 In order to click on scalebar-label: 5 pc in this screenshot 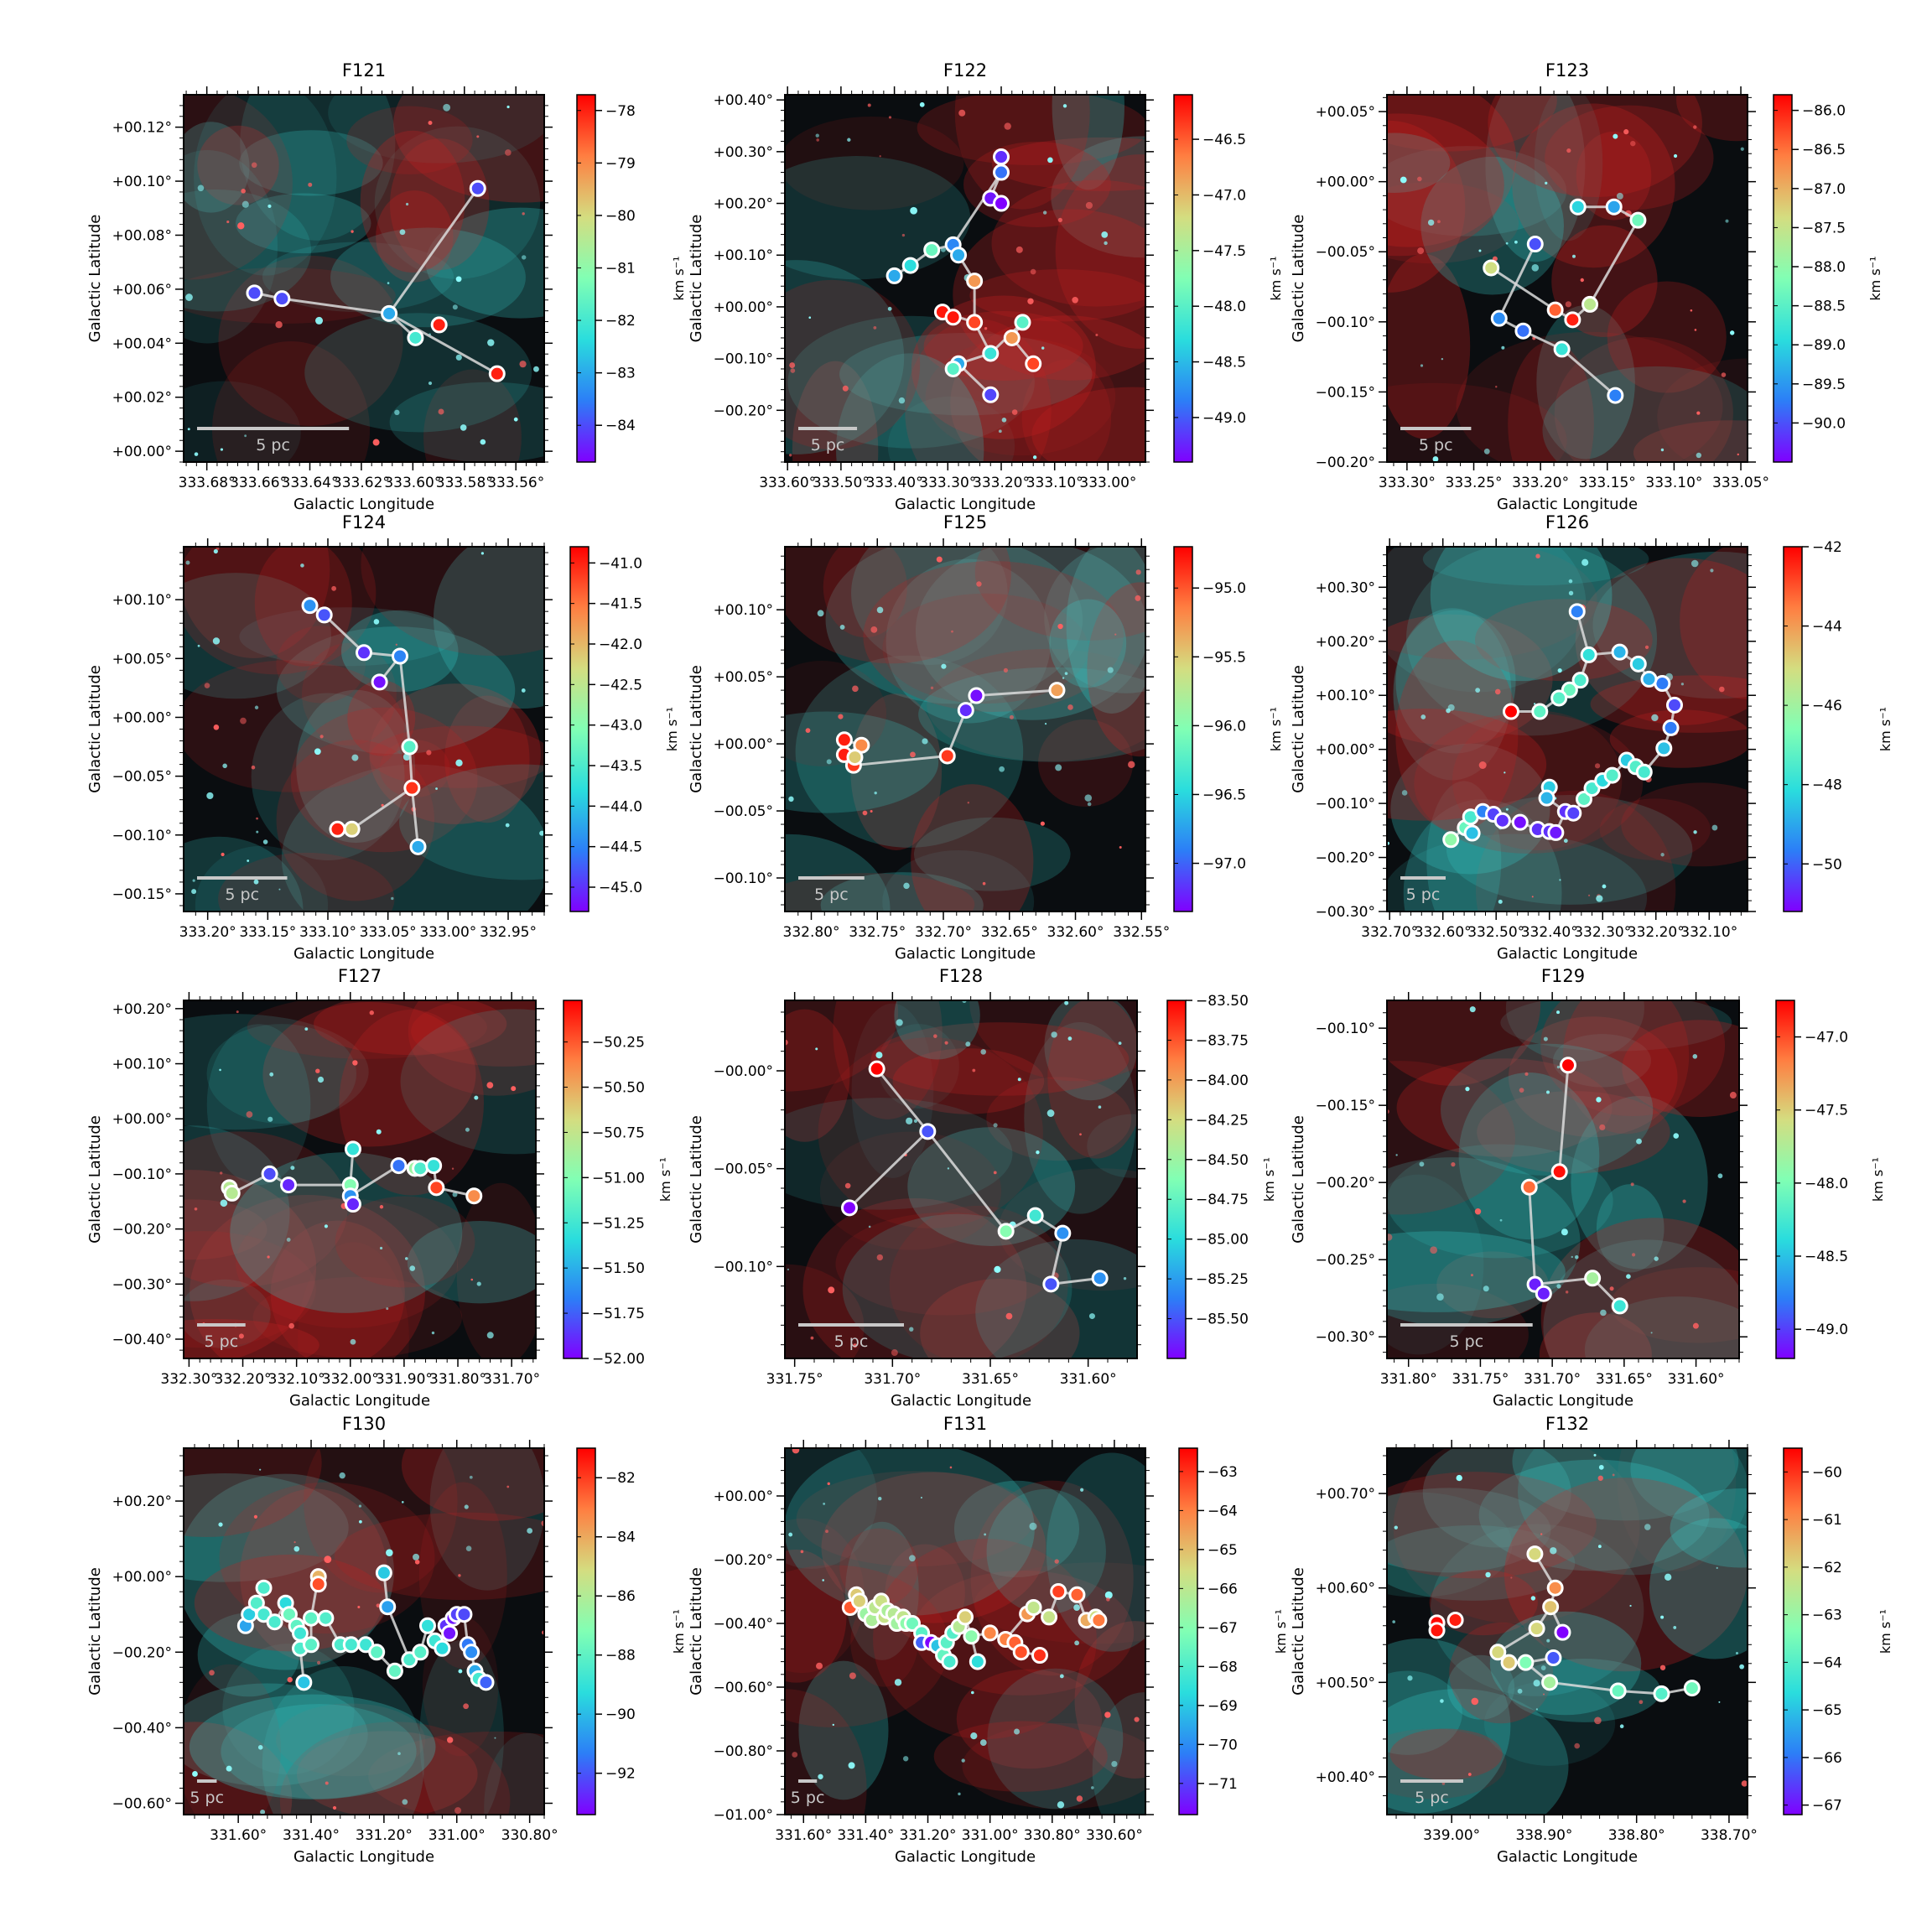, I will do `click(207, 1798)`.